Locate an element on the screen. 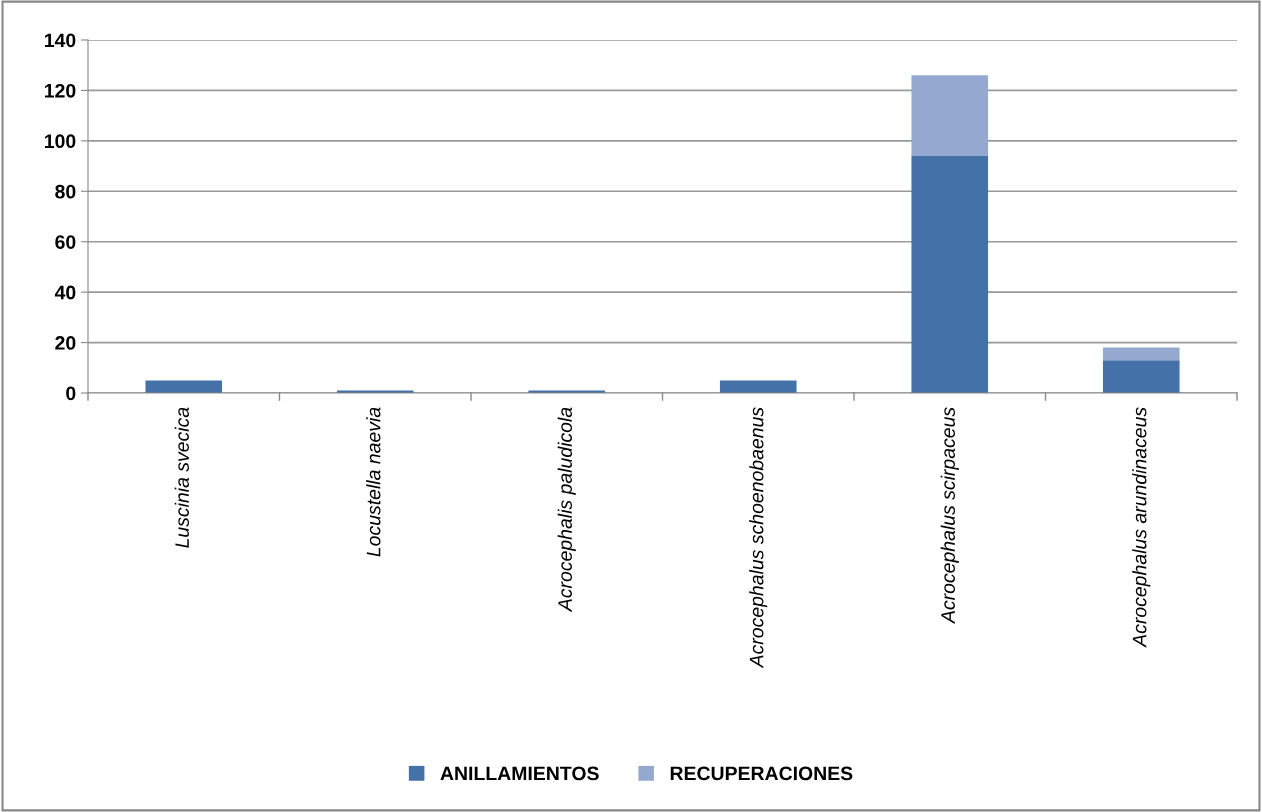 The height and width of the screenshot is (812, 1262). x-tick-label: Luscinia svecica is located at coordinates (181, 477).